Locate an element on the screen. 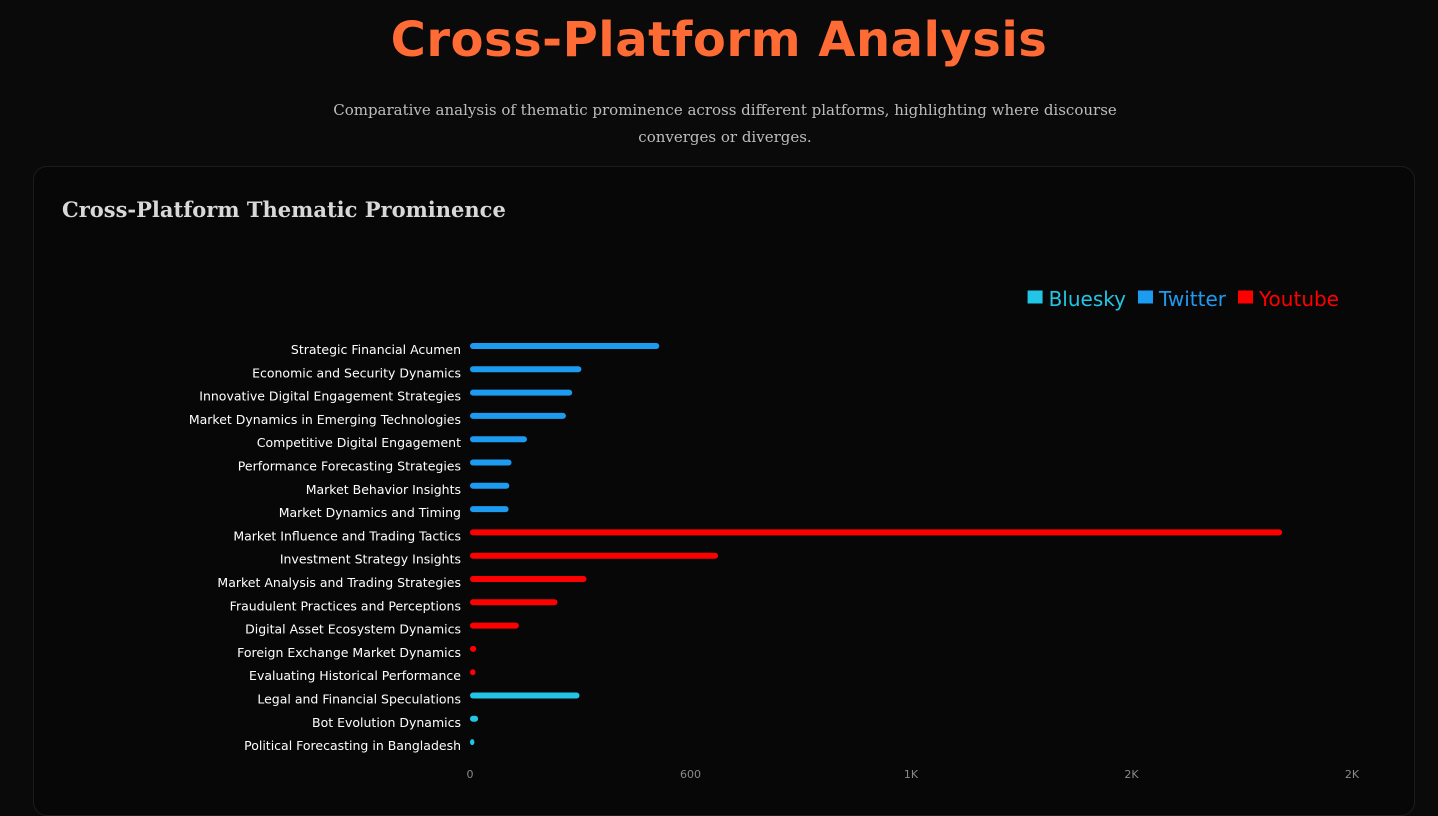 The height and width of the screenshot is (816, 1438). x-tick-label: 1K is located at coordinates (911, 774).